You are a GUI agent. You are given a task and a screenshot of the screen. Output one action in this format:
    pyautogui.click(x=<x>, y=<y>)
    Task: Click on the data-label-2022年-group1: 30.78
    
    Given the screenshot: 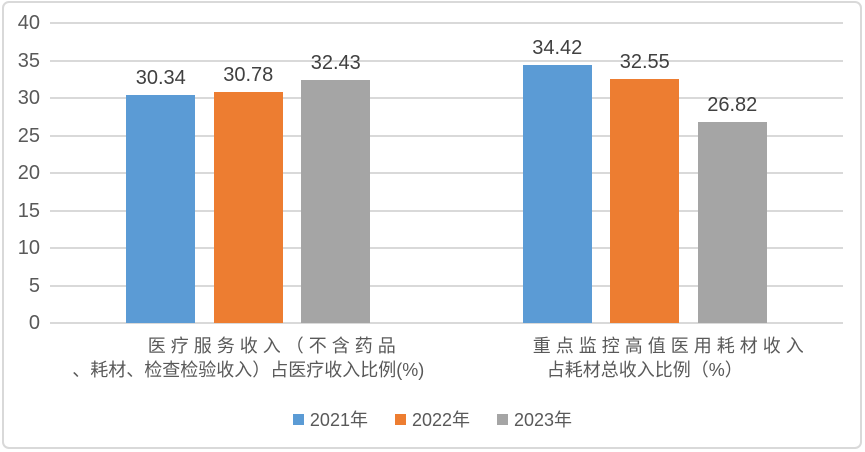 What is the action you would take?
    pyautogui.click(x=248, y=75)
    